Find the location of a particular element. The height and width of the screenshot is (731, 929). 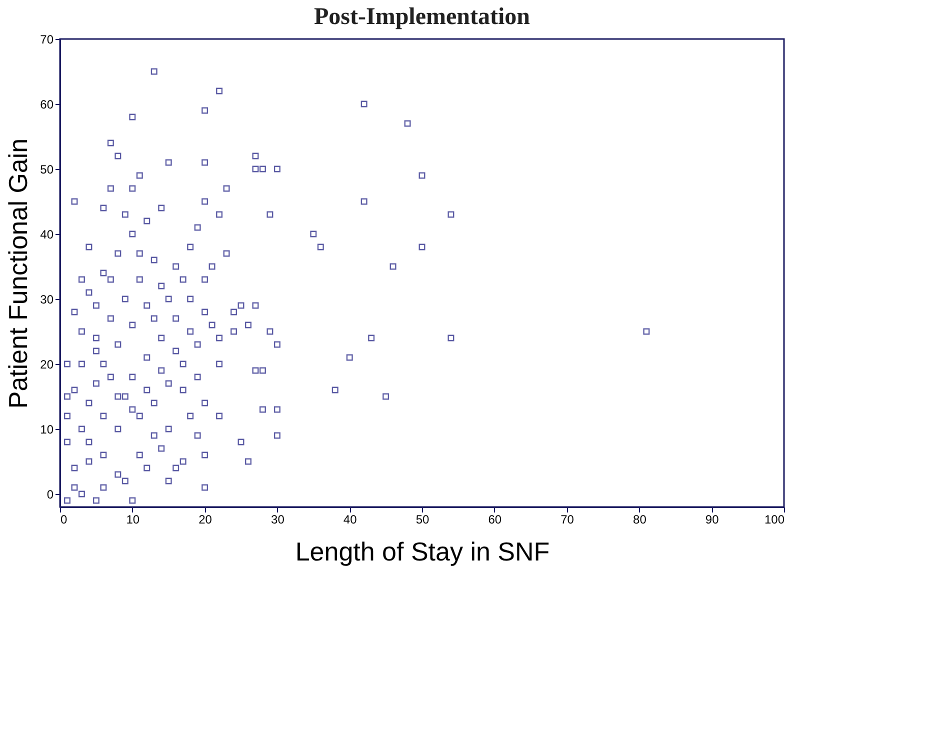

y-tick-label: 60 is located at coordinates (47, 105).